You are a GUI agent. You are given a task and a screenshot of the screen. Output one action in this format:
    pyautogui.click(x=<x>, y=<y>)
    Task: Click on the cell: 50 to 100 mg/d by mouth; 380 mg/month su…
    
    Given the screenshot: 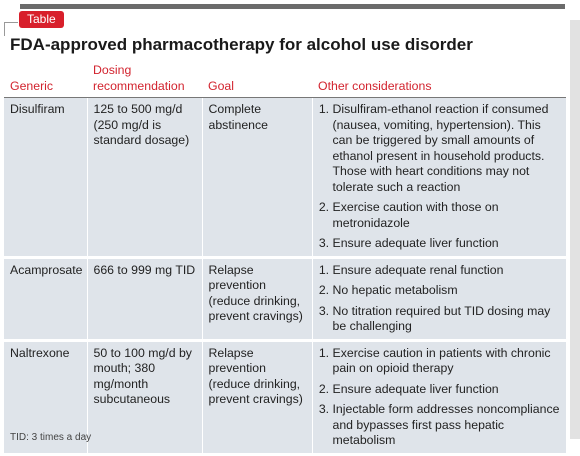 What is the action you would take?
    pyautogui.click(x=145, y=398)
    